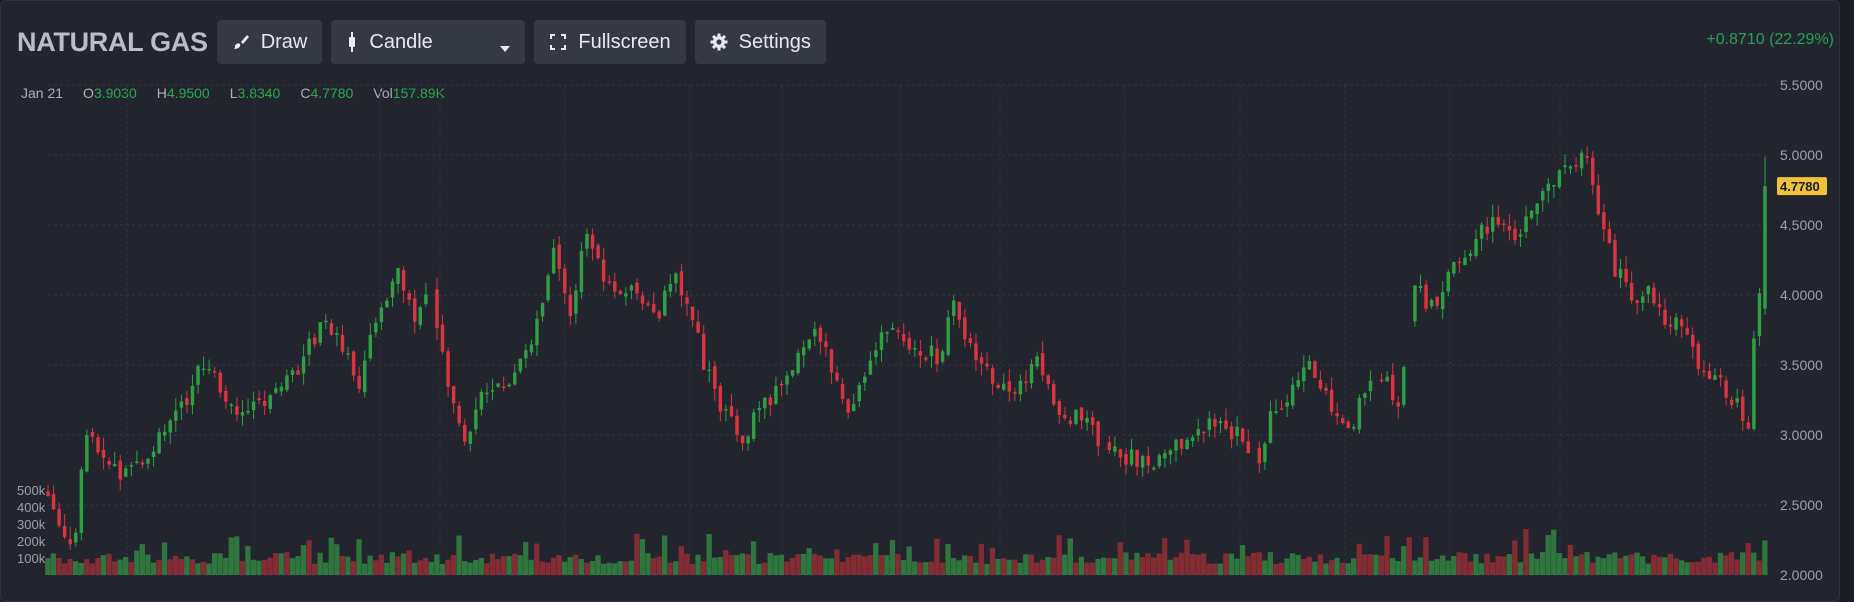  Describe the element at coordinates (760, 42) in the screenshot. I see `settings-button: Settings` at that location.